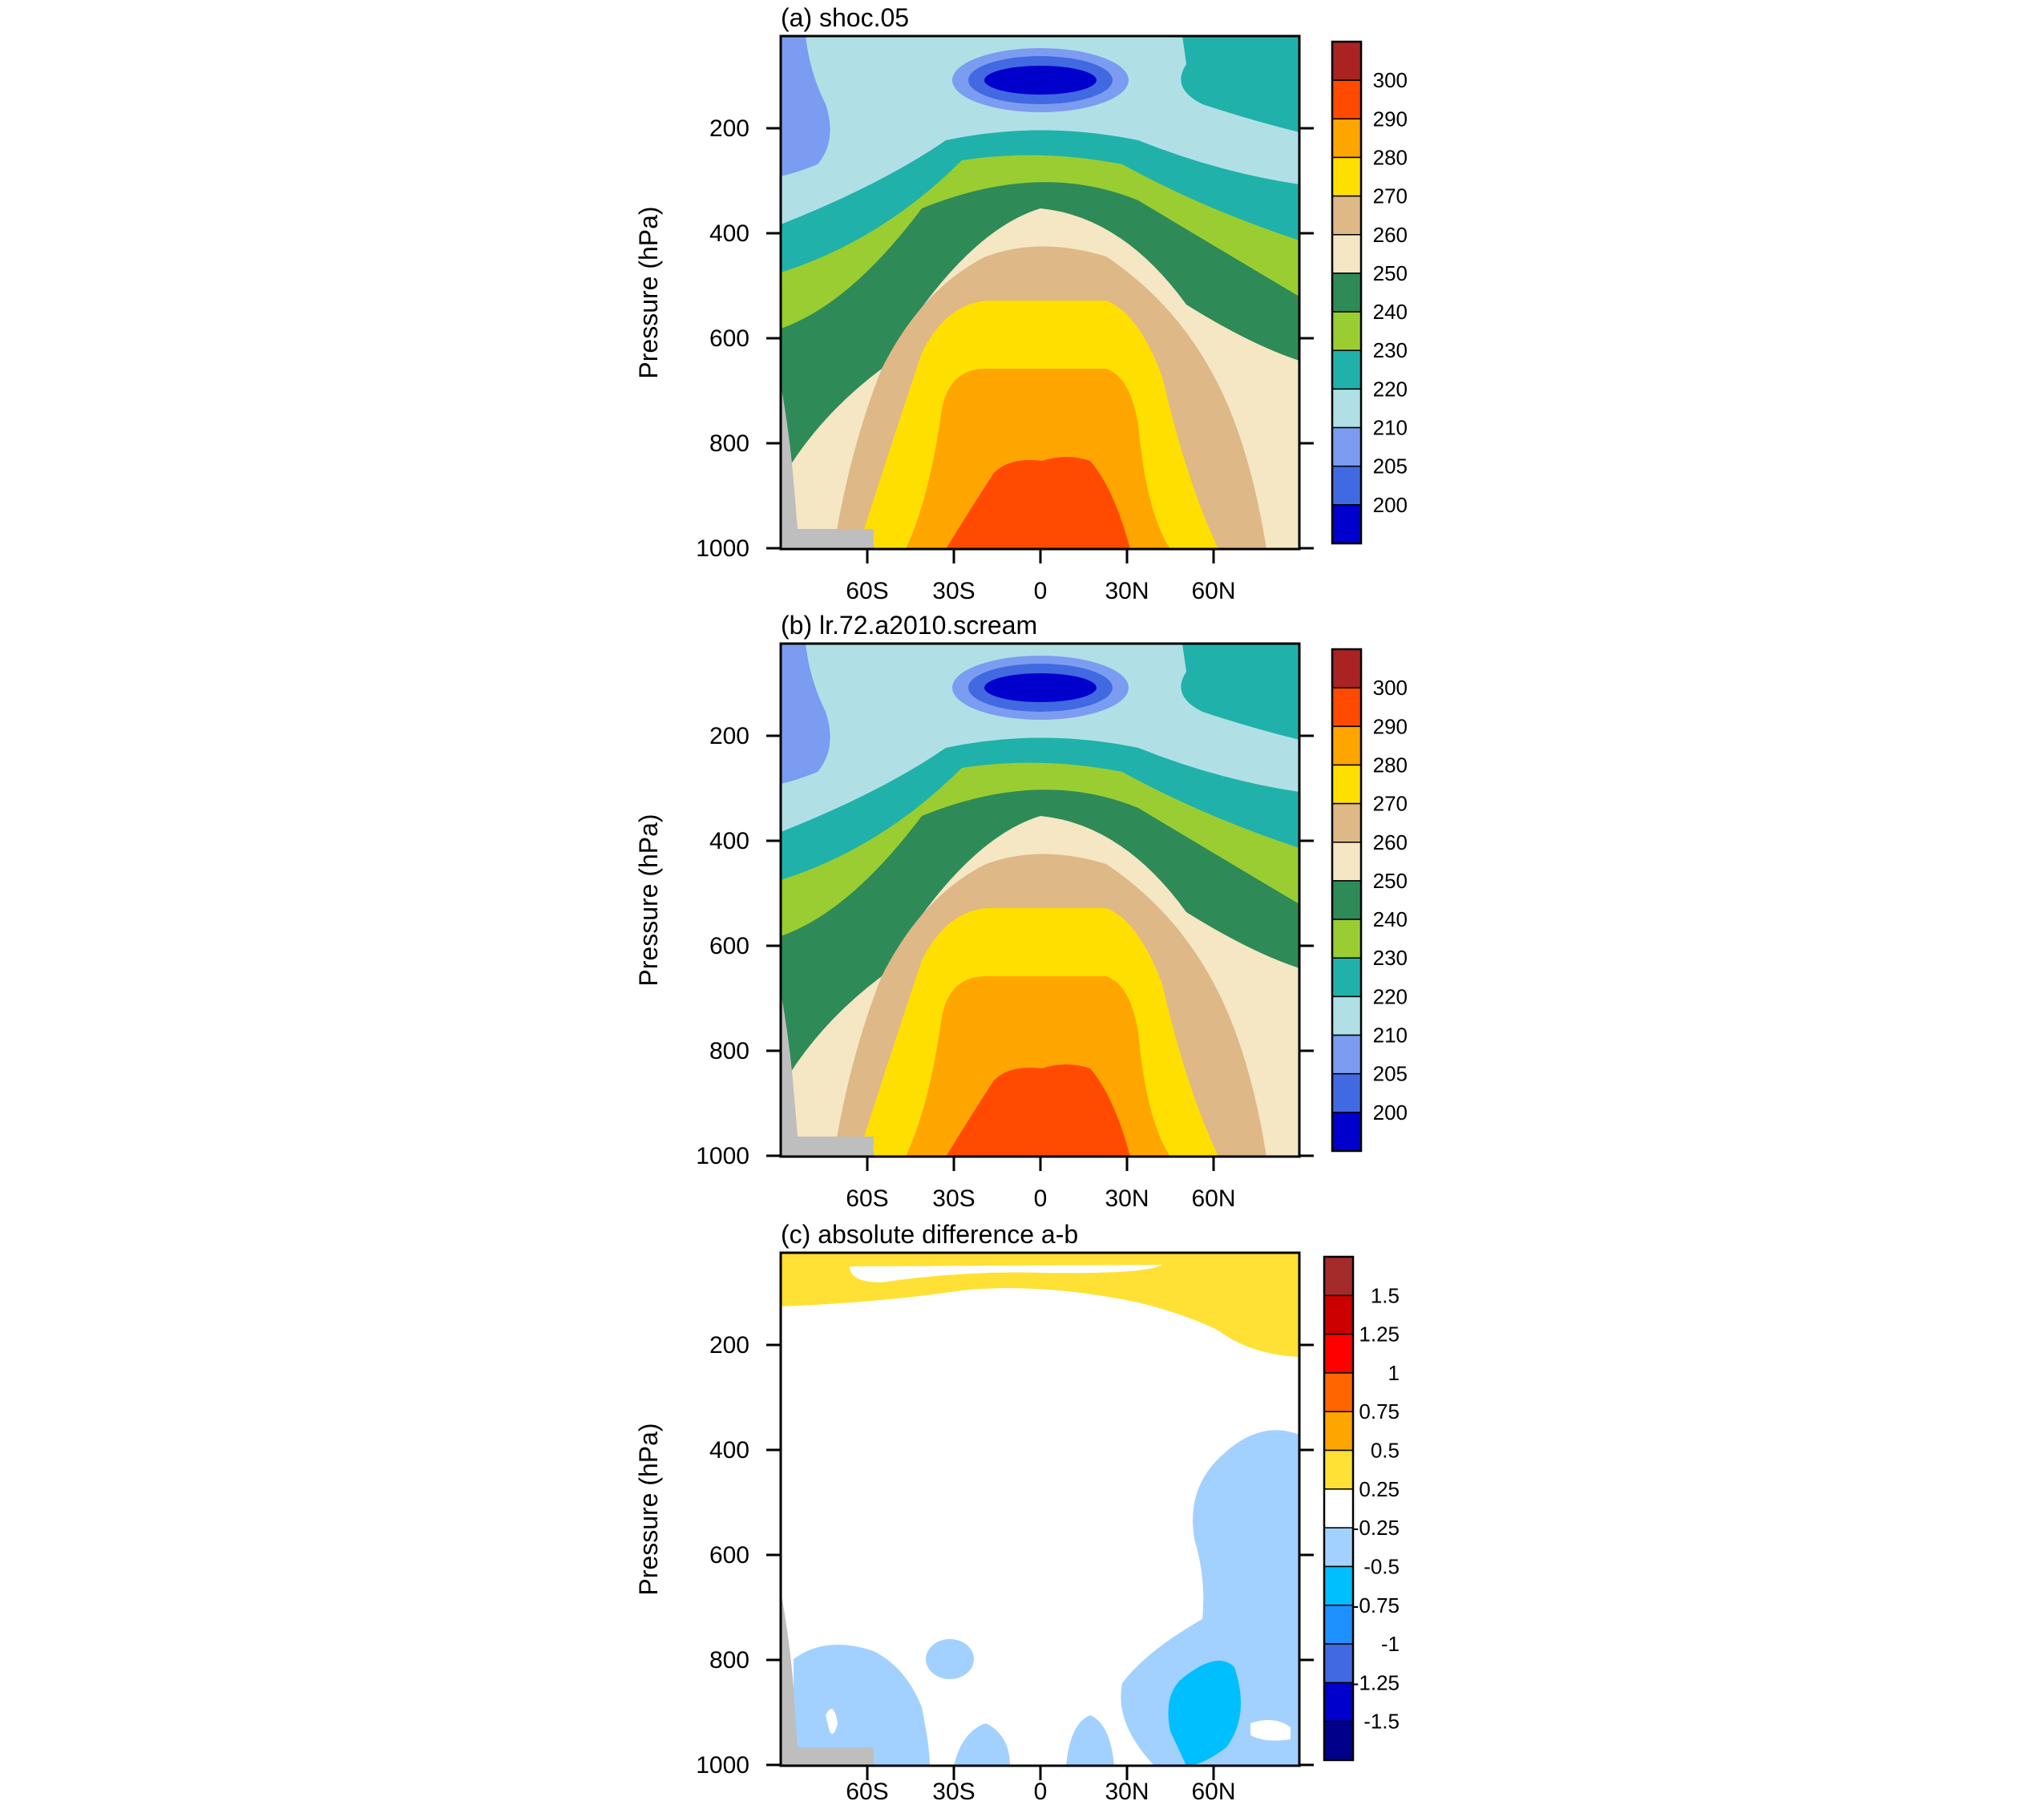 The width and height of the screenshot is (2044, 1805). What do you see at coordinates (1390, 119) in the screenshot?
I see `colorbar-label: 290` at bounding box center [1390, 119].